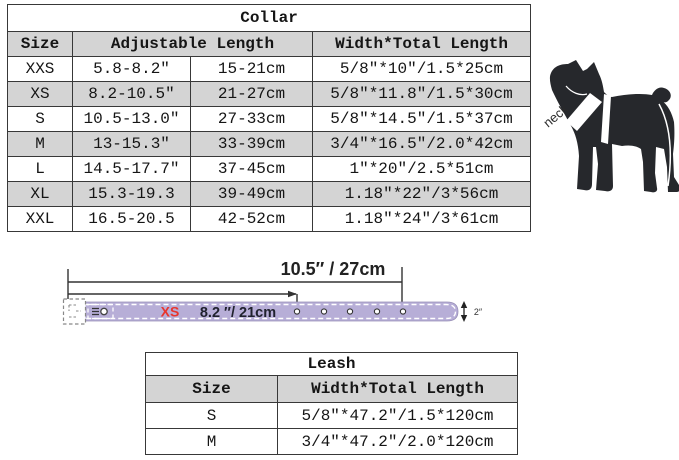 The image size is (679, 460). I want to click on cheek-line, so click(576, 90).